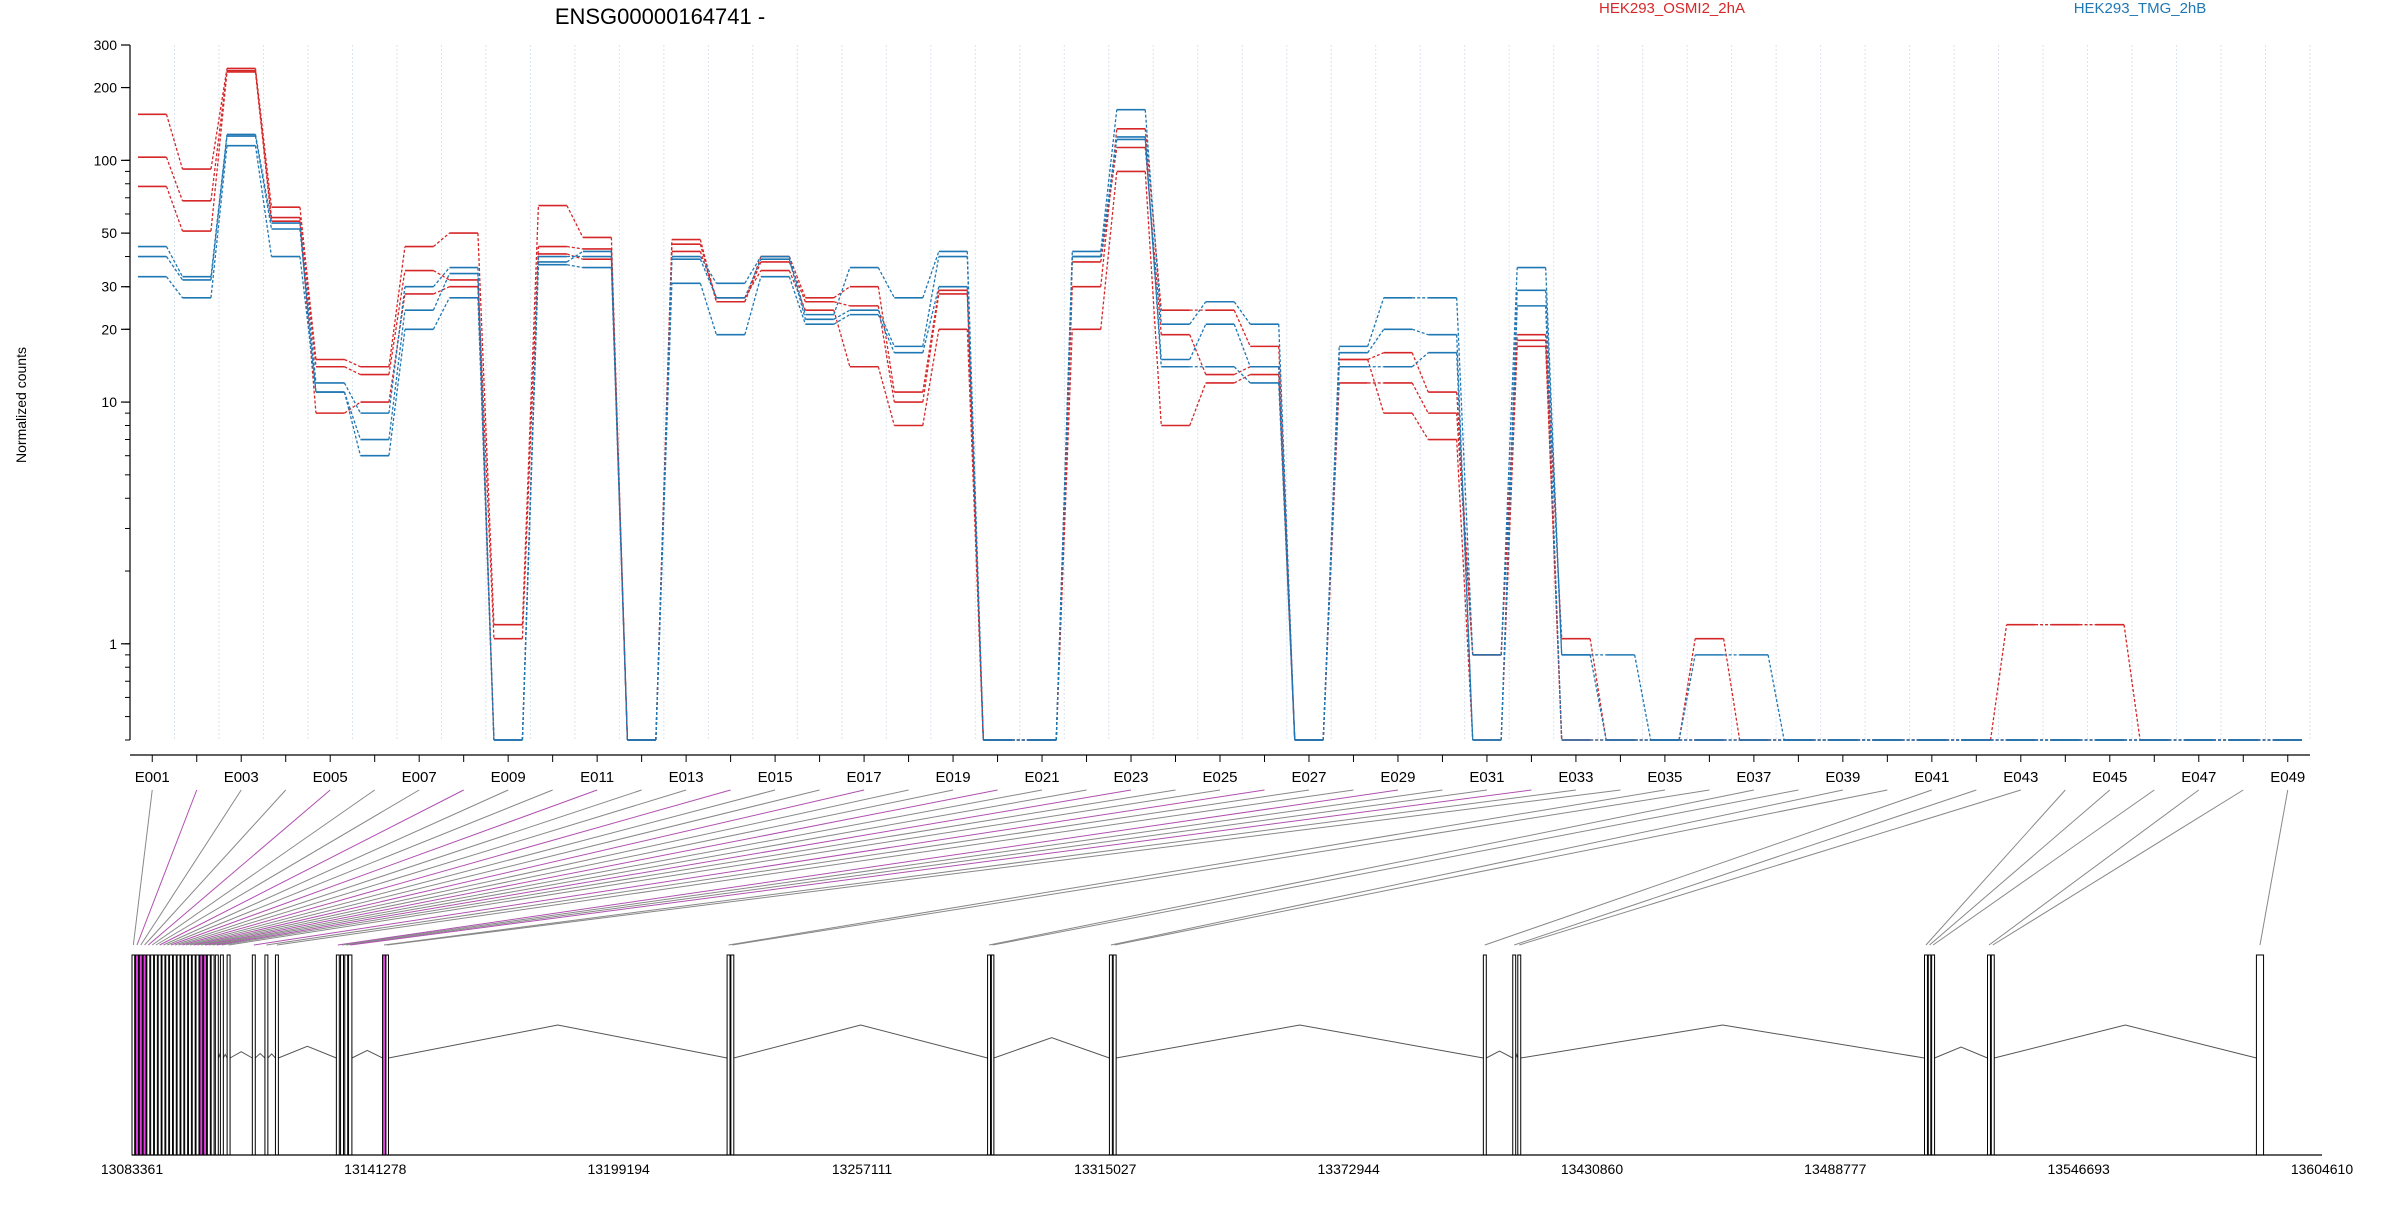 Image resolution: width=2400 pixels, height=1205 pixels. Describe the element at coordinates (862, 1169) in the screenshot. I see `genomic-tick-label: 13257111` at that location.